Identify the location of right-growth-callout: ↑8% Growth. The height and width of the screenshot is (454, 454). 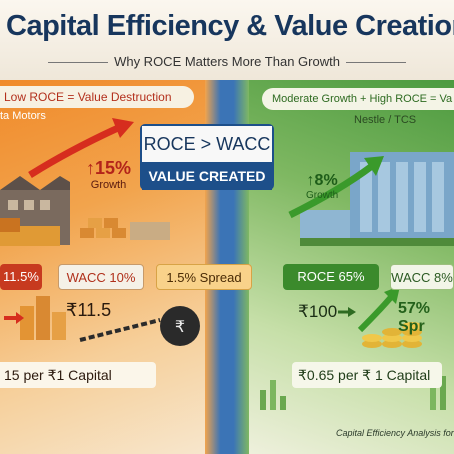
(322, 186).